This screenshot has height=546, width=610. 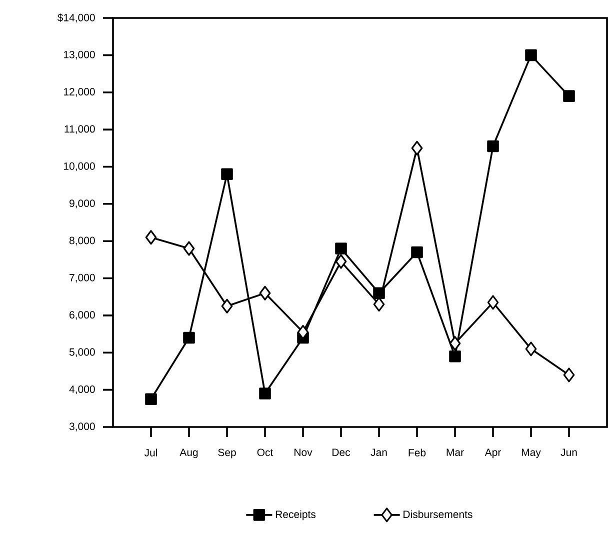 What do you see at coordinates (79, 129) in the screenshot?
I see `y-tick-label: 11,000` at bounding box center [79, 129].